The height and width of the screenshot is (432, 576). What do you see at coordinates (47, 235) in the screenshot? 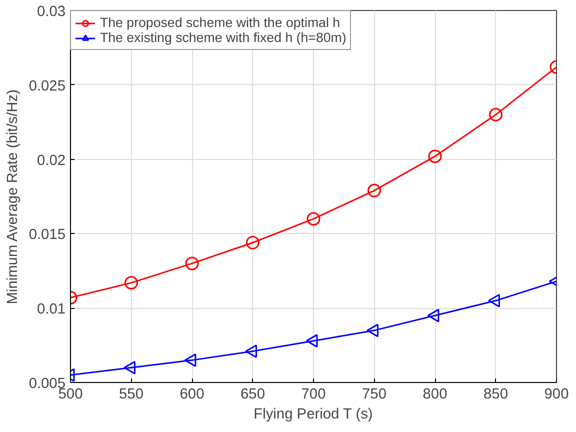
I see `y-tick-label: 0.015` at bounding box center [47, 235].